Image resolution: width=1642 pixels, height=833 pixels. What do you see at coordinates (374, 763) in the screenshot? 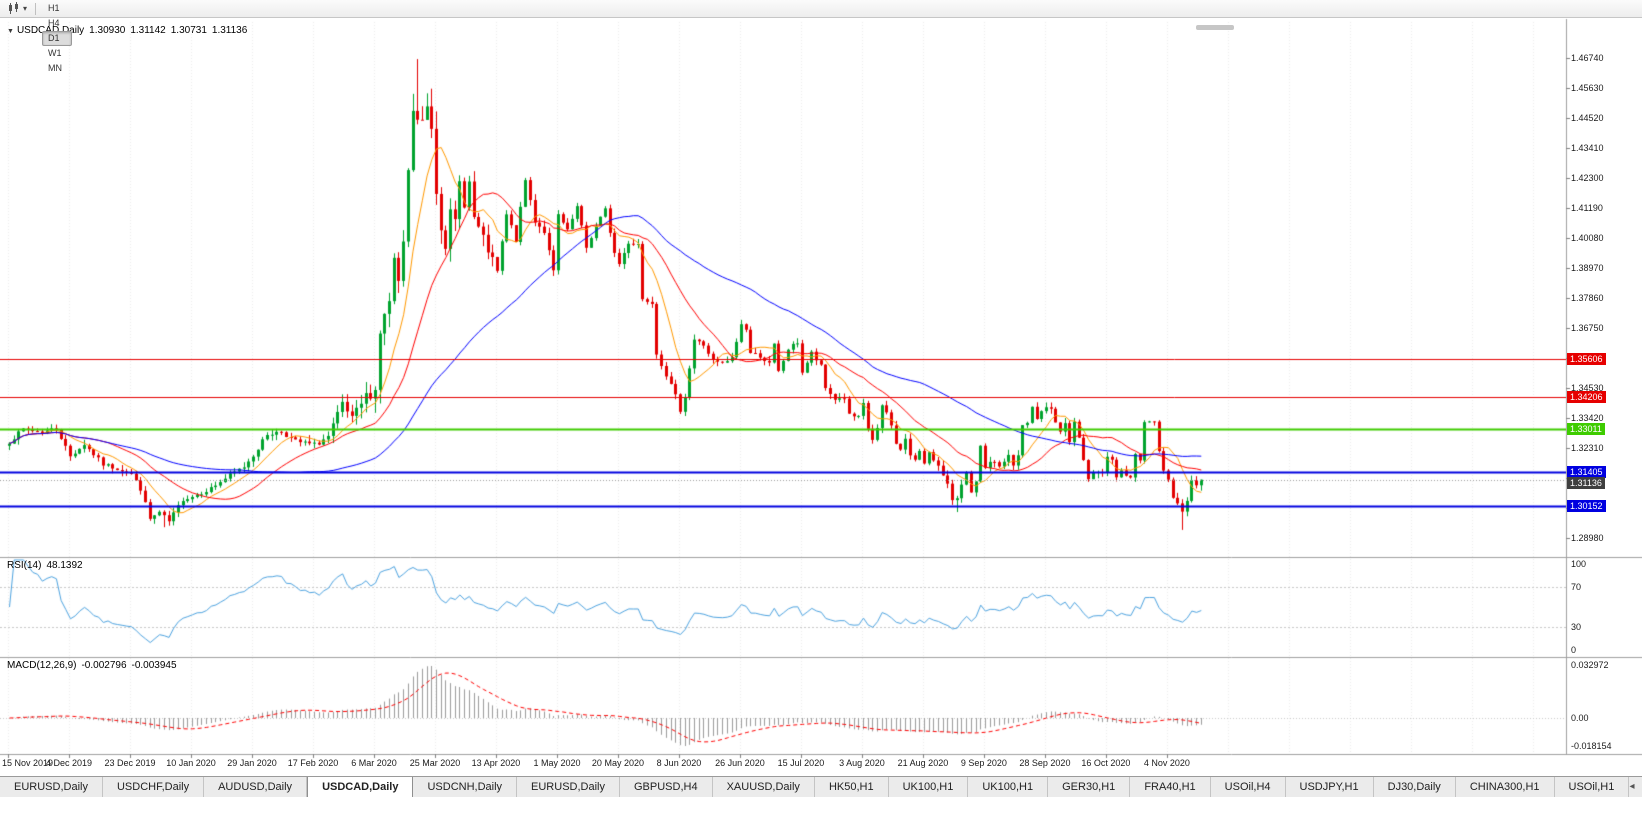
I see `date-axis-label: 6 Mar 2020` at bounding box center [374, 763].